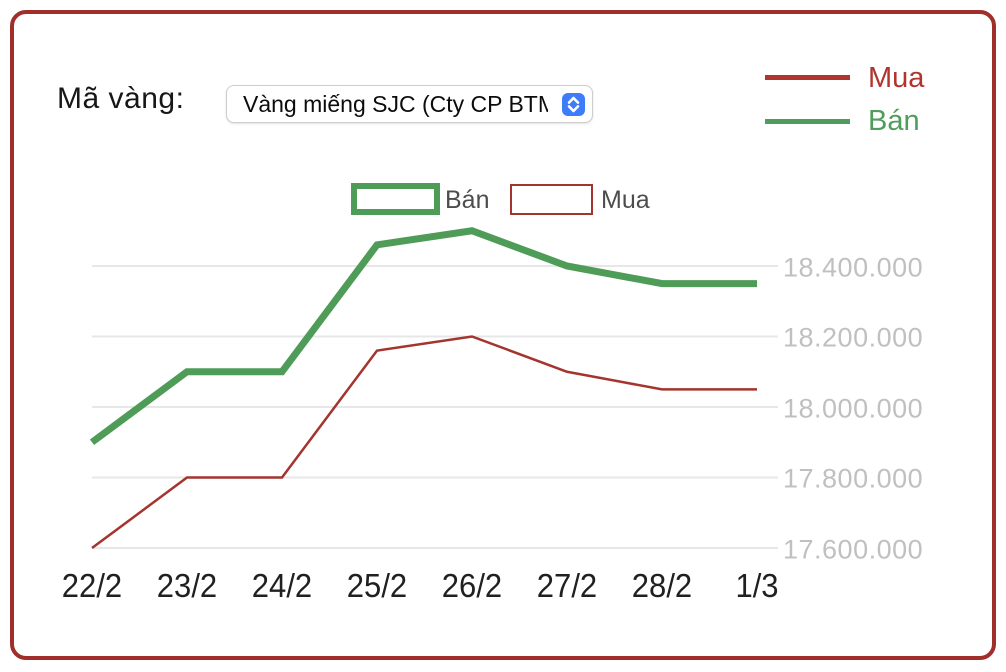 The width and height of the screenshot is (1006, 672). I want to click on y-tick-label: 17.600.000, so click(853, 549).